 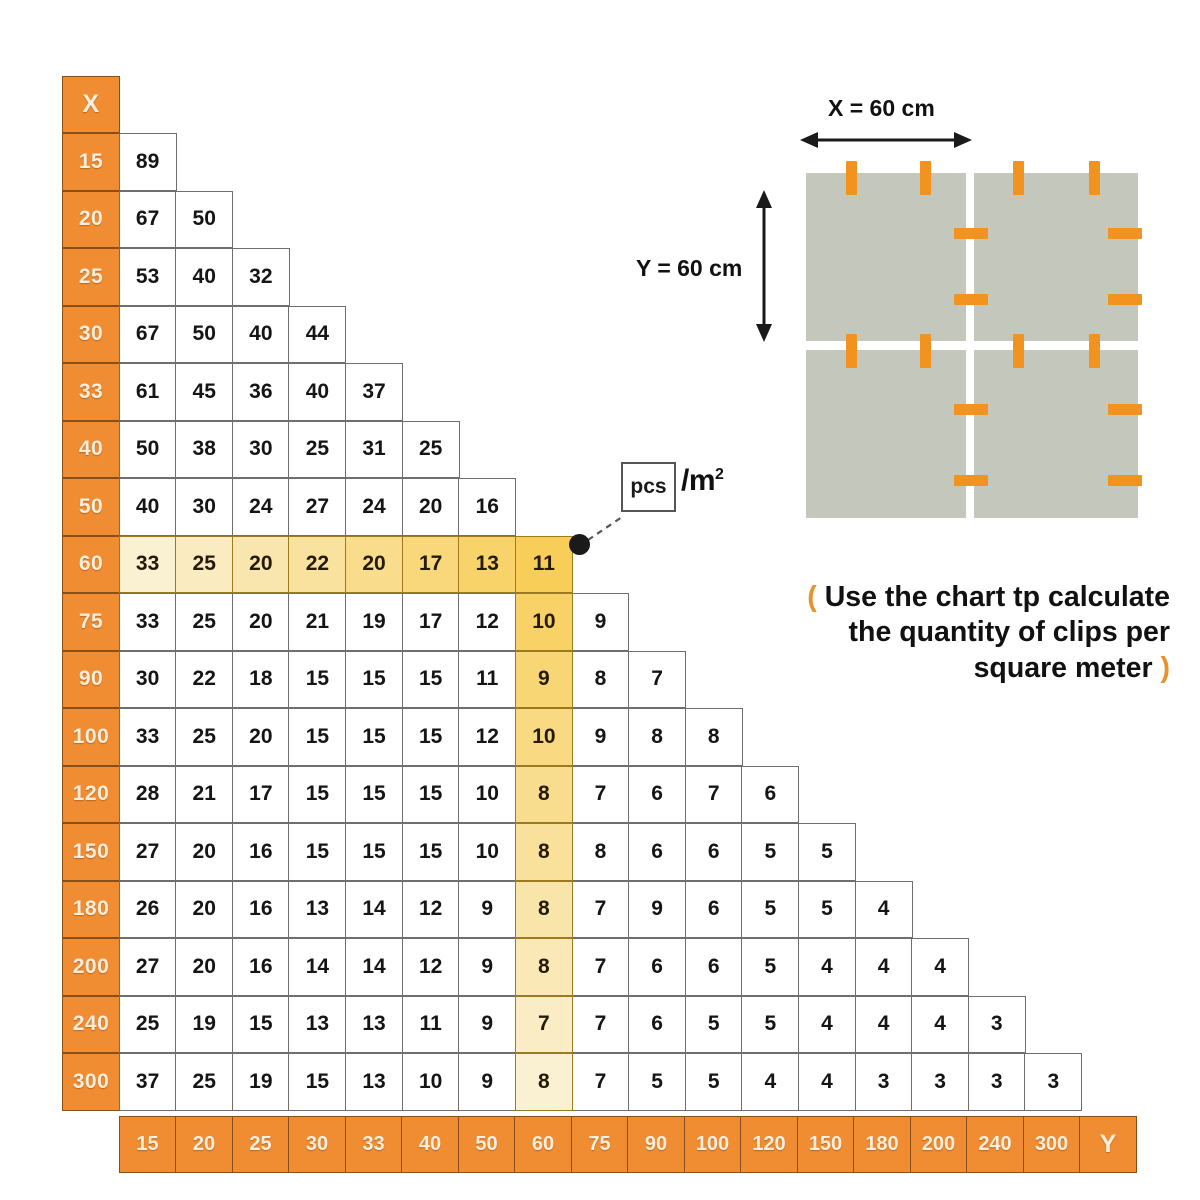 What do you see at coordinates (938, 1144) in the screenshot?
I see `col-header-200: 200` at bounding box center [938, 1144].